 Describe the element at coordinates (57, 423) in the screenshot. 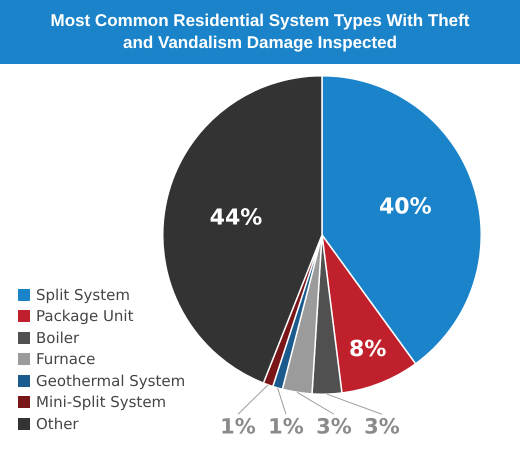

I see `legend-label: Other` at that location.